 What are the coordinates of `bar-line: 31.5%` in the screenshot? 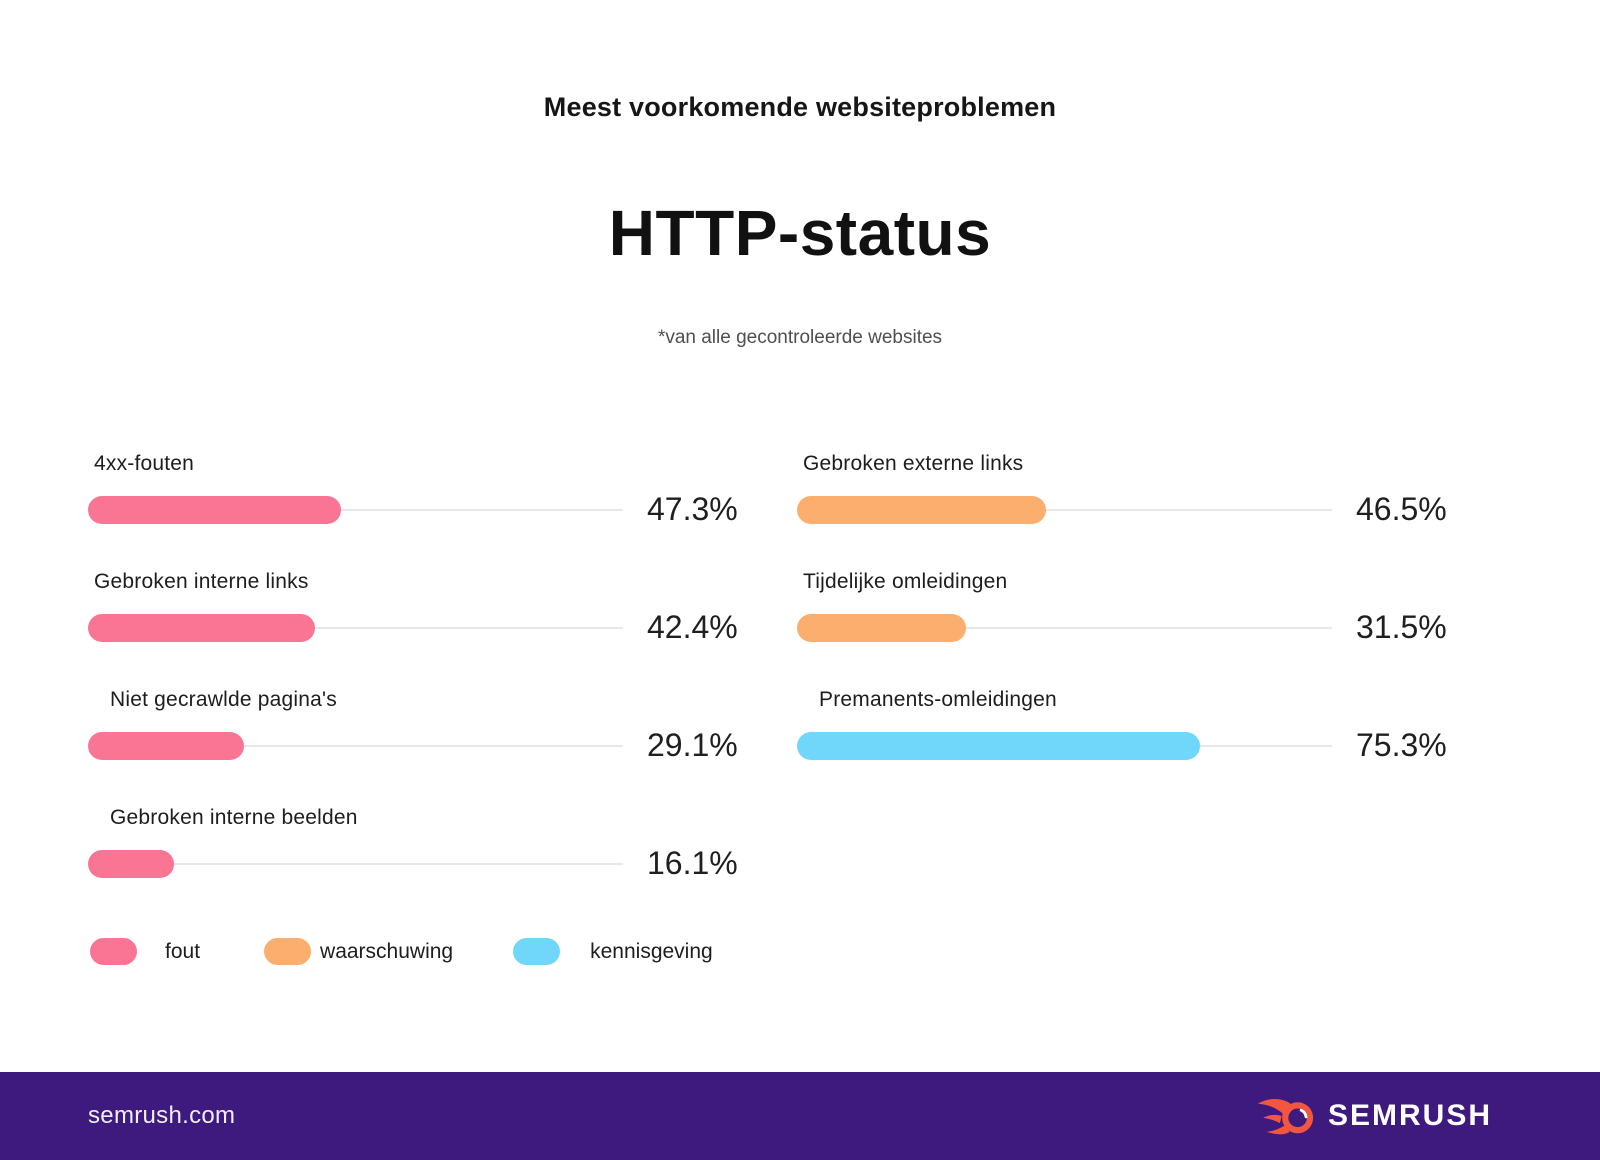 It's located at (1127, 627).